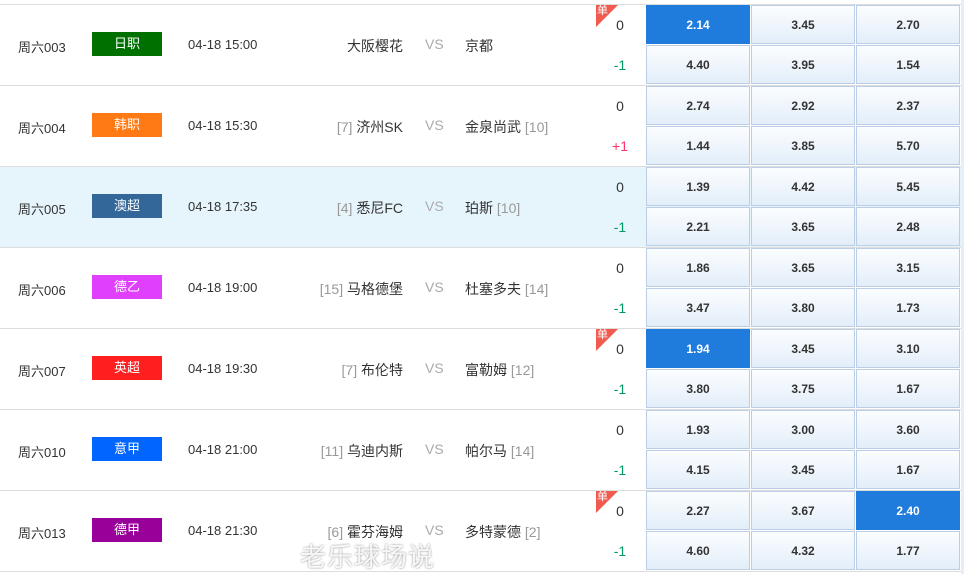  What do you see at coordinates (908, 267) in the screenshot?
I see `odds-cell: 3.15` at bounding box center [908, 267].